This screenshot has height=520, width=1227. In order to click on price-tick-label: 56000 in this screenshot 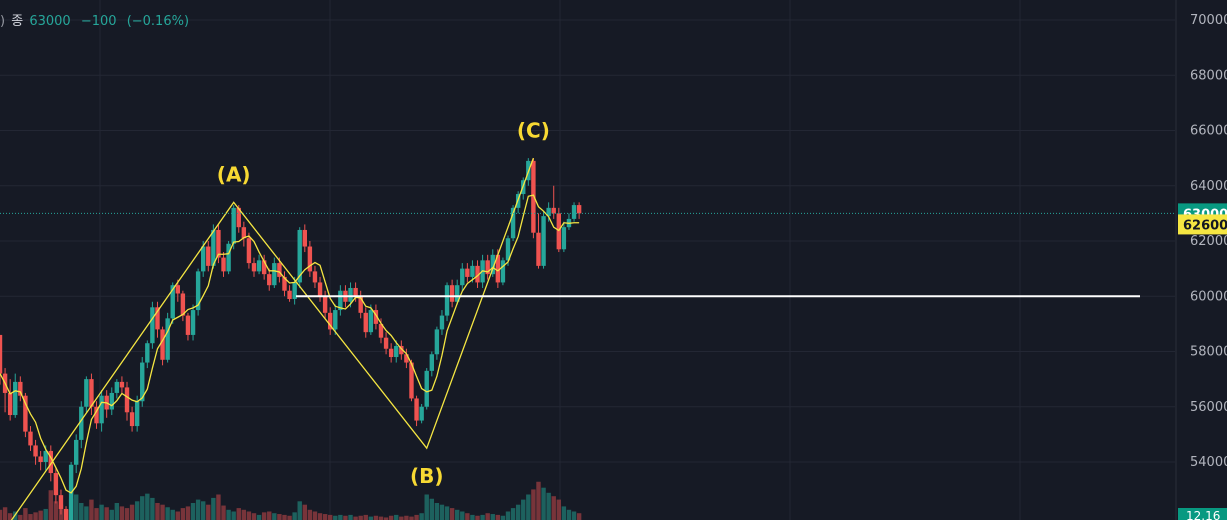, I will do `click(1208, 407)`.